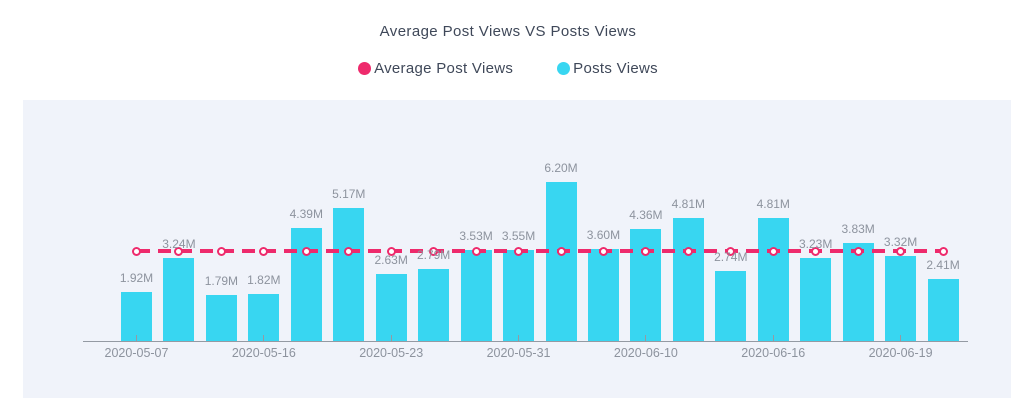 This screenshot has width=1016, height=408. I want to click on bar-value-label: 4.39M, so click(306, 214).